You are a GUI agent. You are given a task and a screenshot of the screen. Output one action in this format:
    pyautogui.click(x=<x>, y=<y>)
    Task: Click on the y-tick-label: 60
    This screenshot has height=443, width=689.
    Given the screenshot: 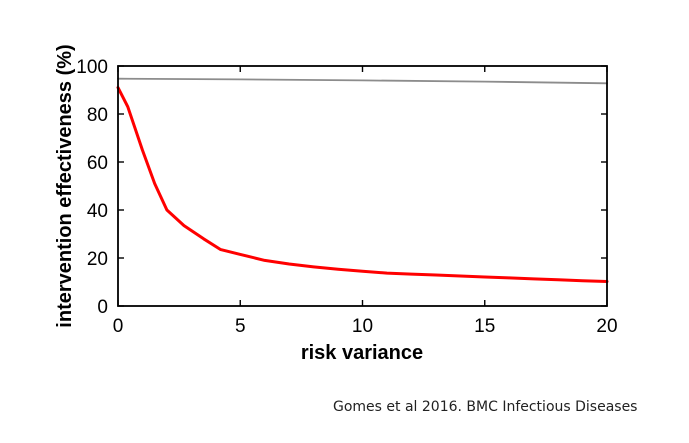 What is the action you would take?
    pyautogui.click(x=97, y=163)
    